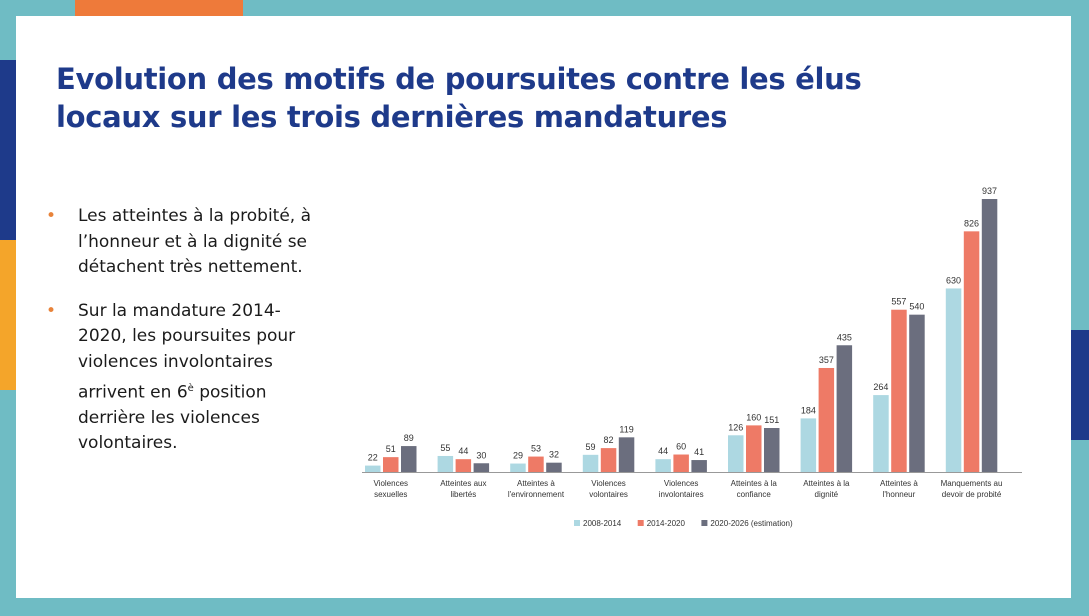  Describe the element at coordinates (8, 315) in the screenshot. I see `decor-orange-left` at that location.